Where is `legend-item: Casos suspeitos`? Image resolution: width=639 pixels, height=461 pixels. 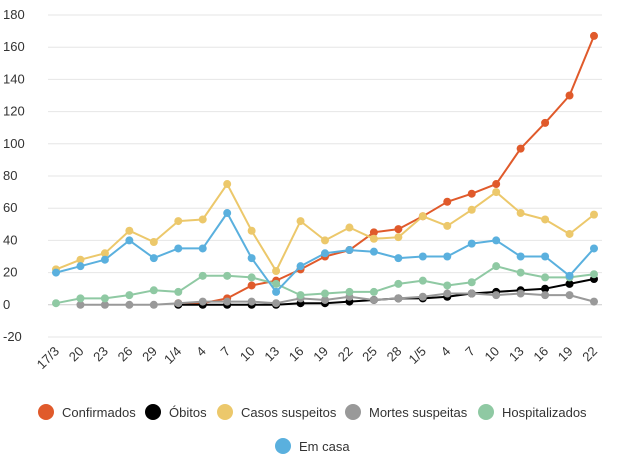
legend-item: Casos suspeitos is located at coordinates (277, 412).